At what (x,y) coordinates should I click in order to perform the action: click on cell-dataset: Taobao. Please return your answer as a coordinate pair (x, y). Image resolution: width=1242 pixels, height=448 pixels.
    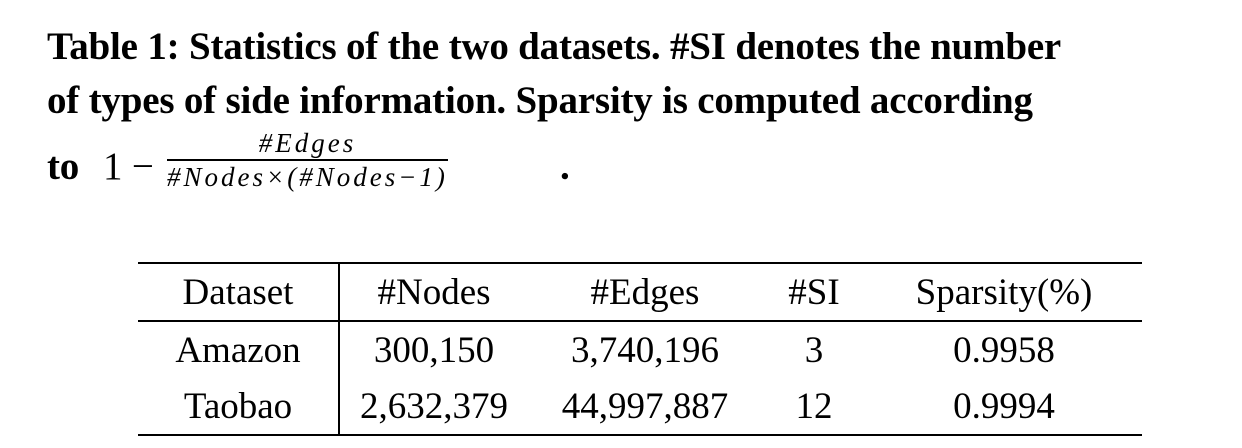
    Looking at the image, I should click on (239, 406).